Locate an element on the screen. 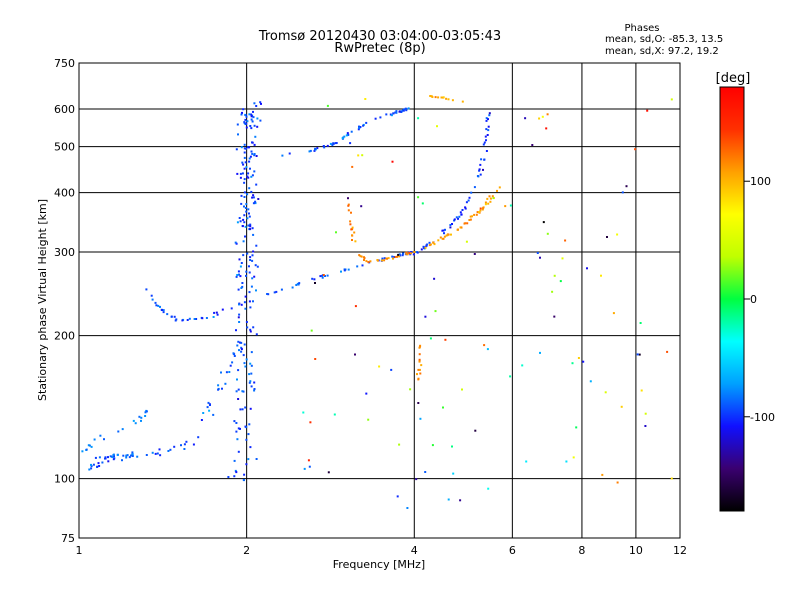  y-tick-label: 100 is located at coordinates (64, 479).